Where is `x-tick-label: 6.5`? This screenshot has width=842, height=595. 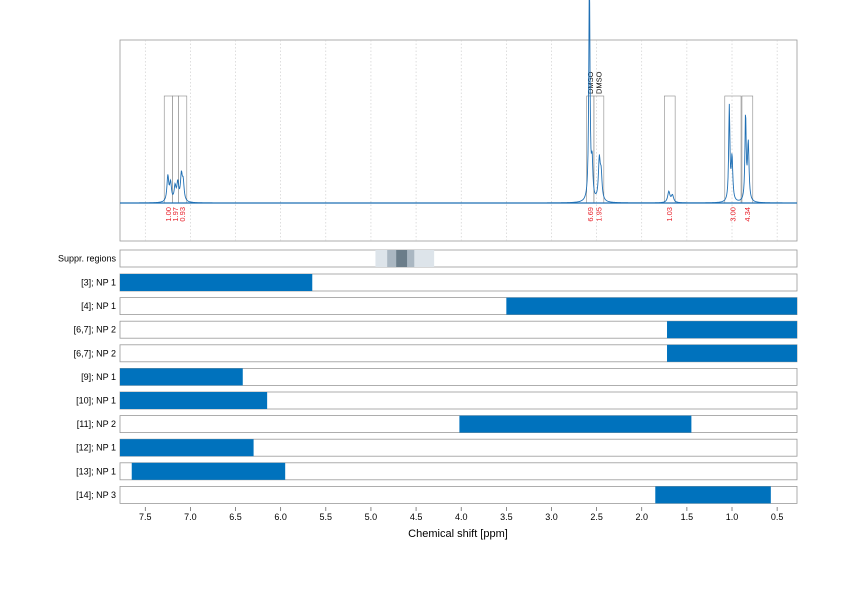 x-tick-label: 6.5 is located at coordinates (235, 517).